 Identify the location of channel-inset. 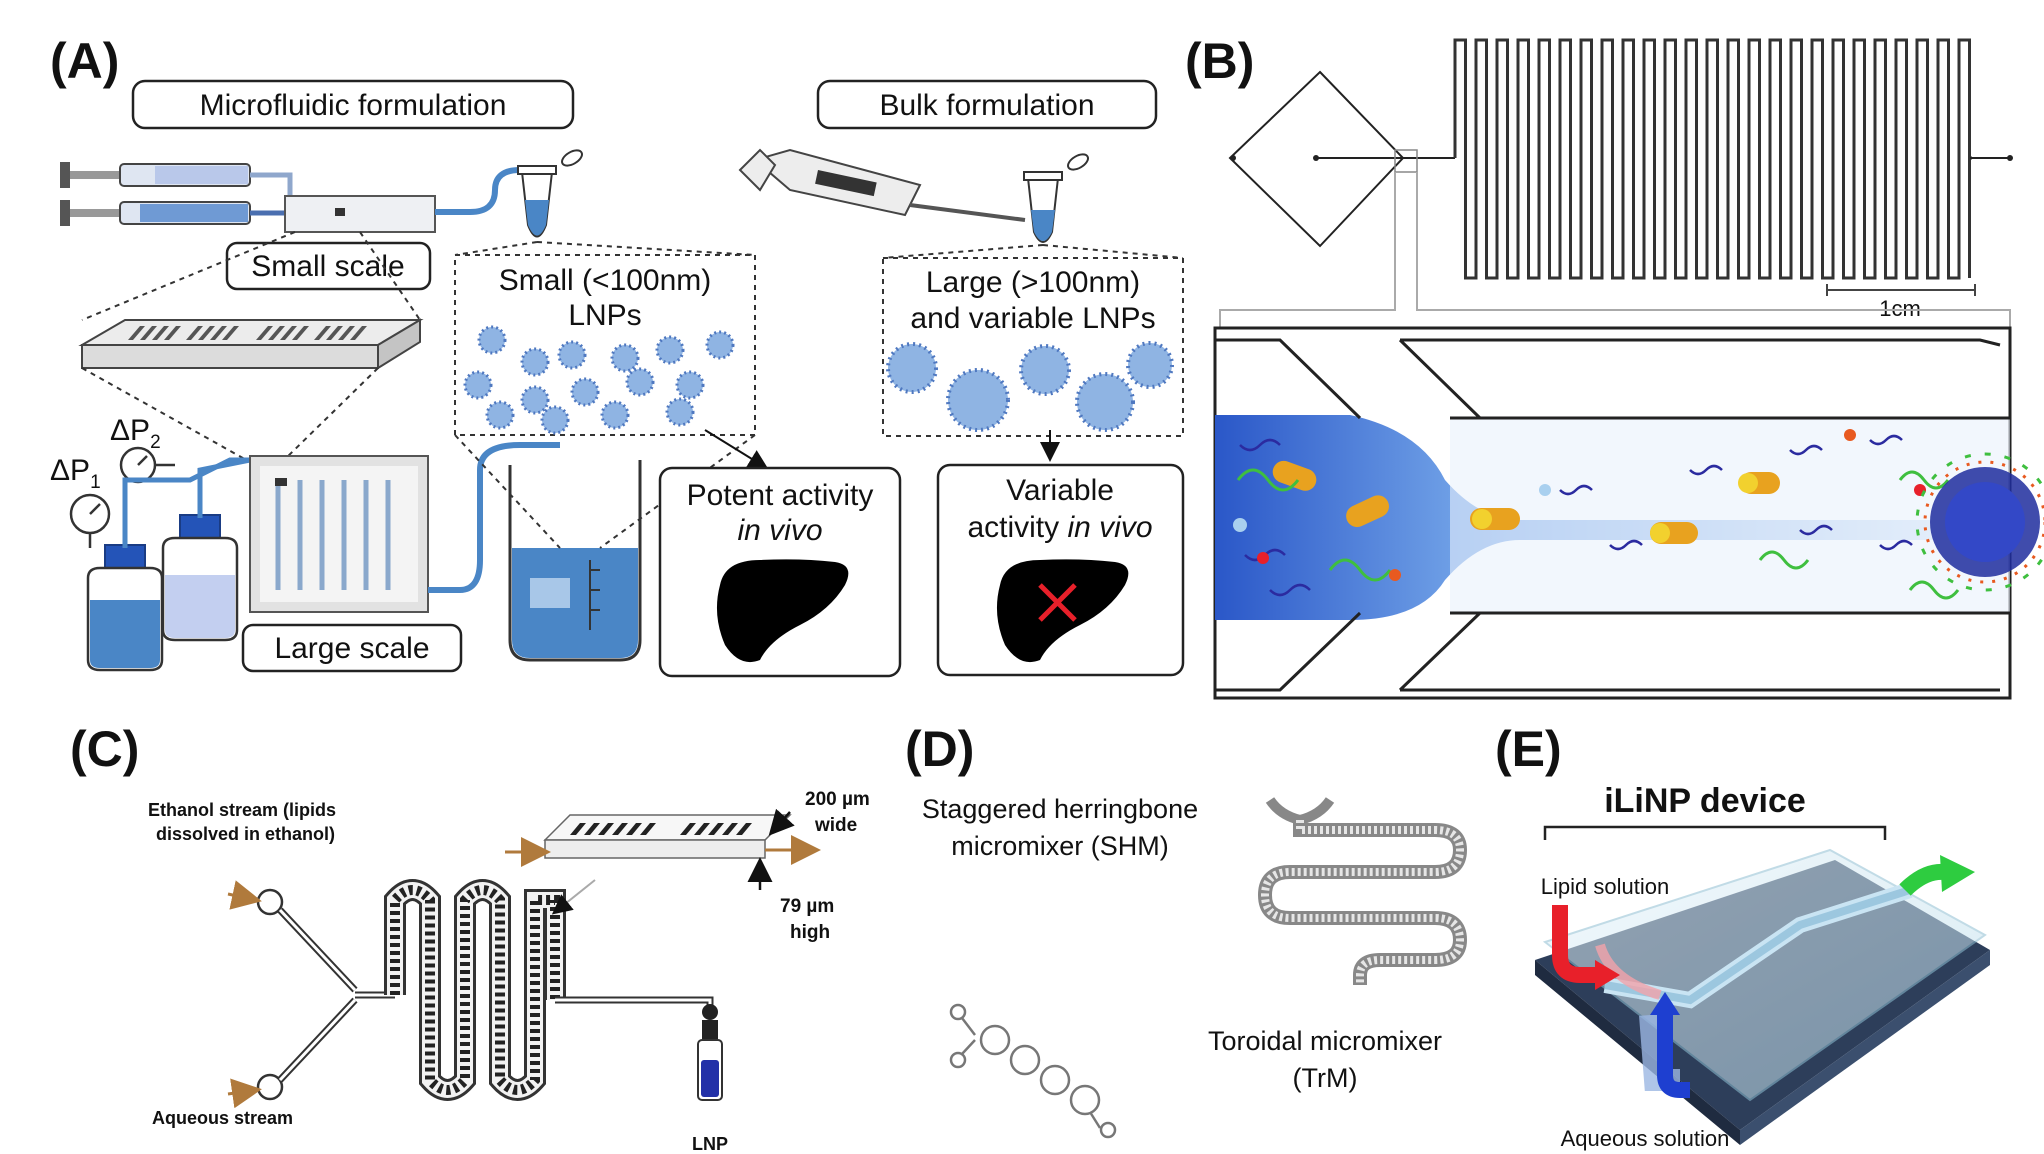
(663, 861).